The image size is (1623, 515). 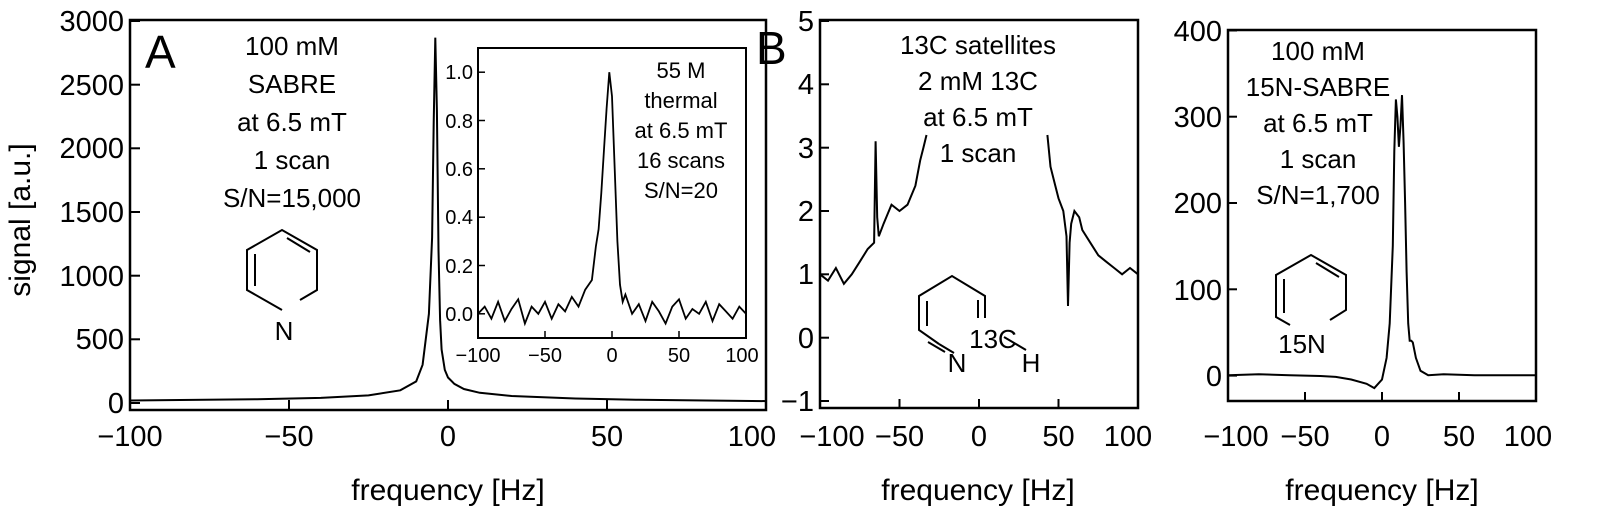 What do you see at coordinates (1318, 51) in the screenshot?
I see `panel-b-right-annotation-line: 100 mM` at bounding box center [1318, 51].